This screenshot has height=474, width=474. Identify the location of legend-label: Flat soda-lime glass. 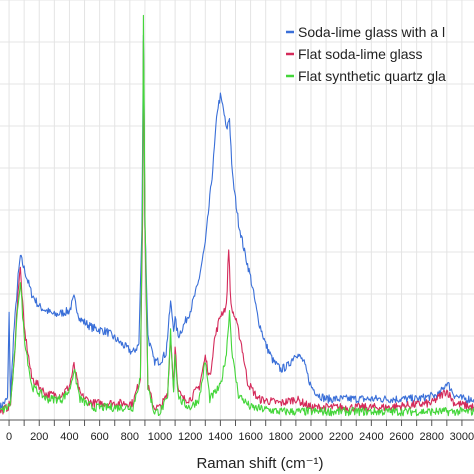
(360, 54).